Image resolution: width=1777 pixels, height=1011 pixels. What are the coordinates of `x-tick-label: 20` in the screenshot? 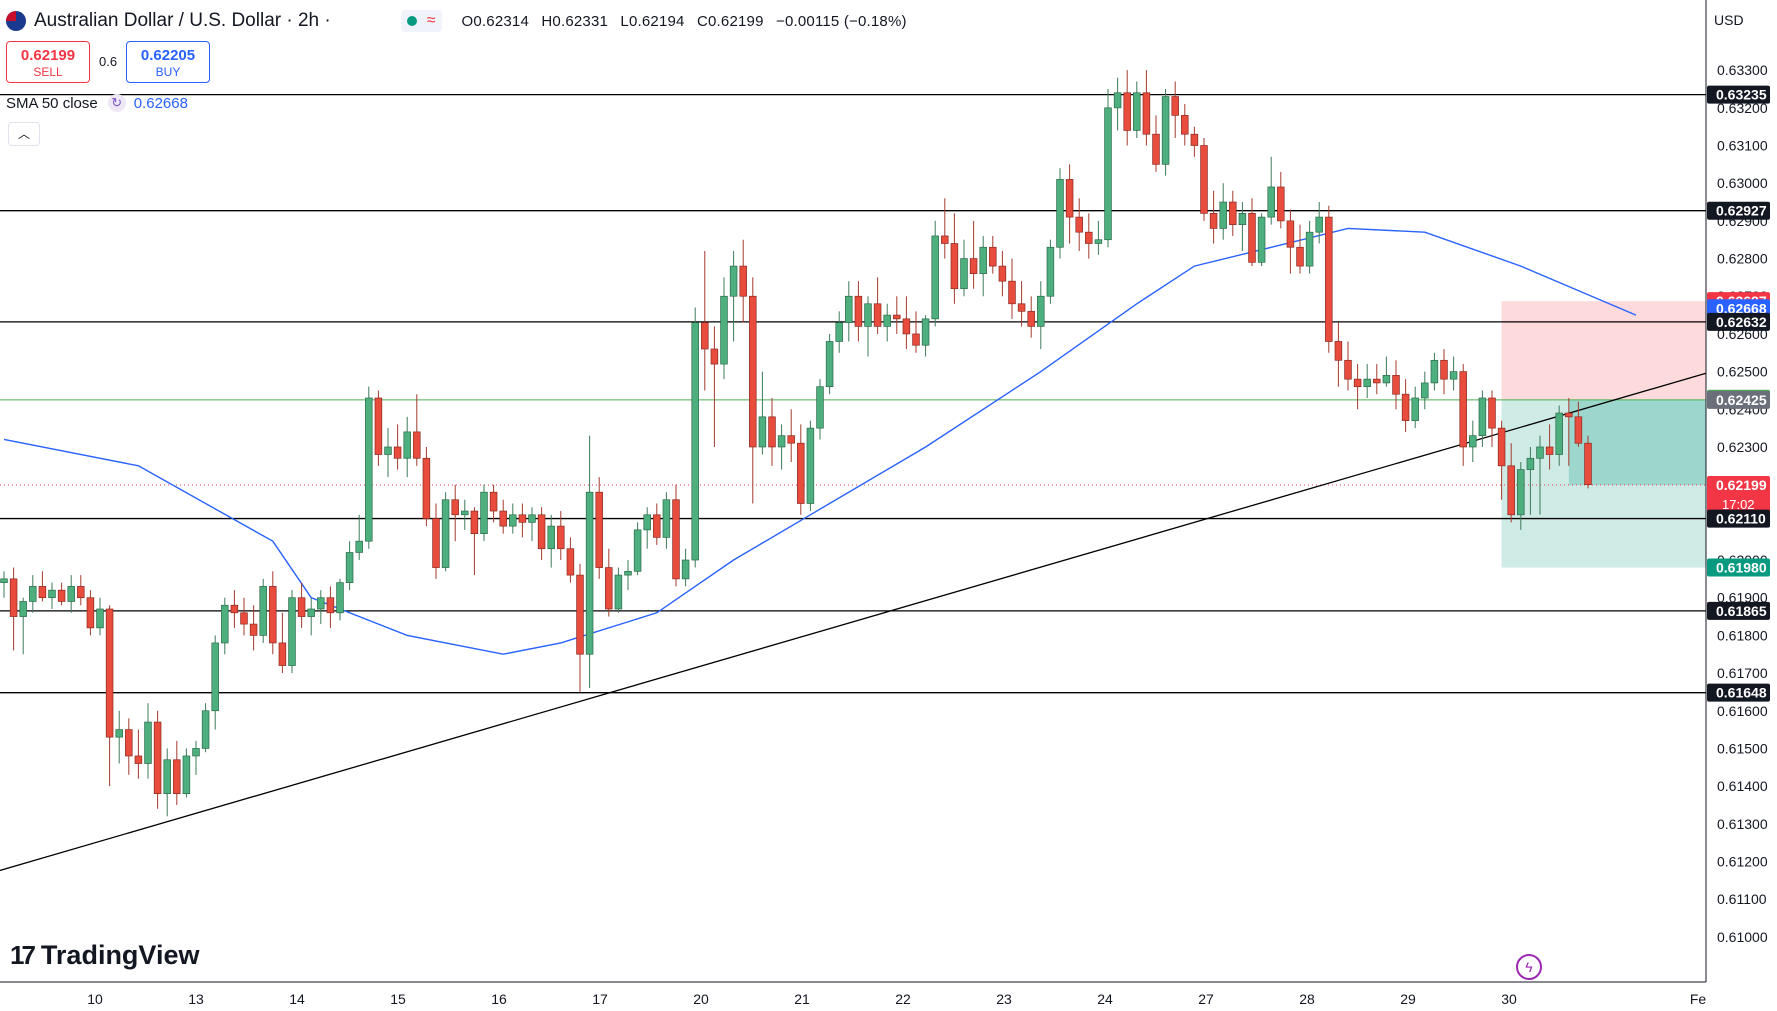 It's located at (701, 999).